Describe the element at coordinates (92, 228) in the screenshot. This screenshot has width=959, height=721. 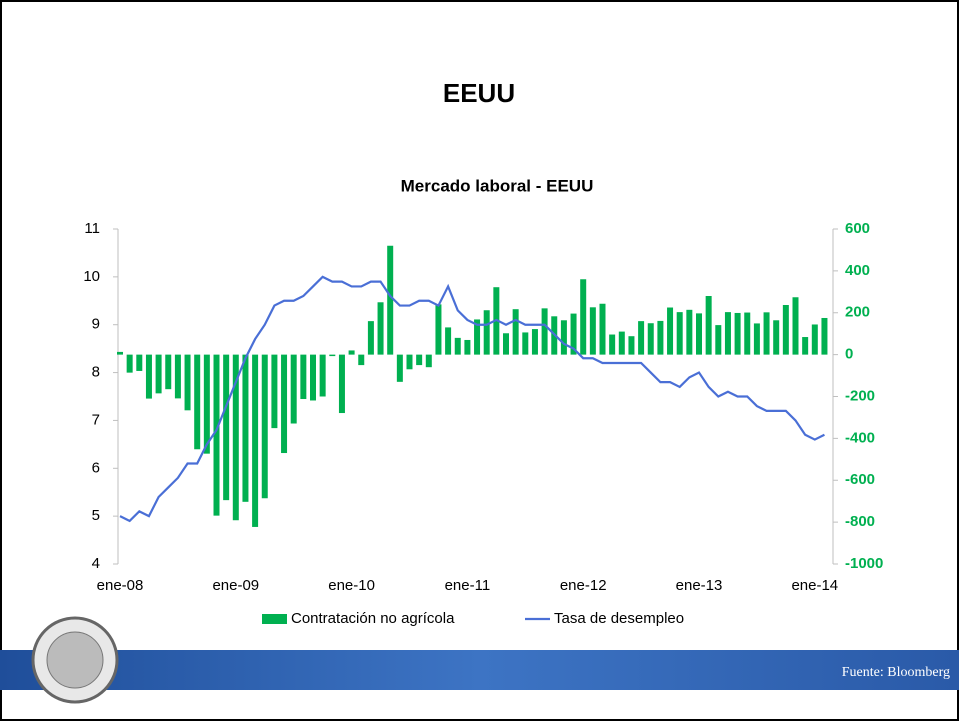
I see `y-tick-label: 11` at that location.